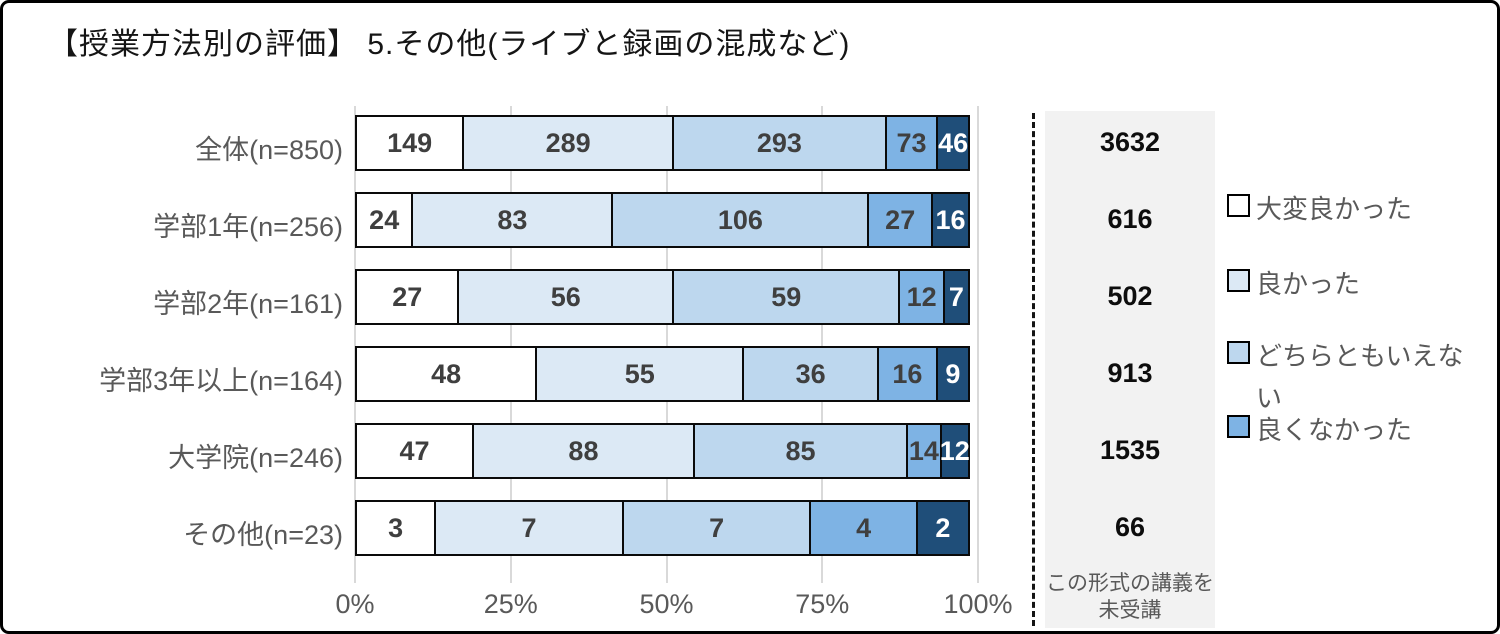  What do you see at coordinates (924, 451) in the screenshot?
I see `bar-segment: 14` at bounding box center [924, 451].